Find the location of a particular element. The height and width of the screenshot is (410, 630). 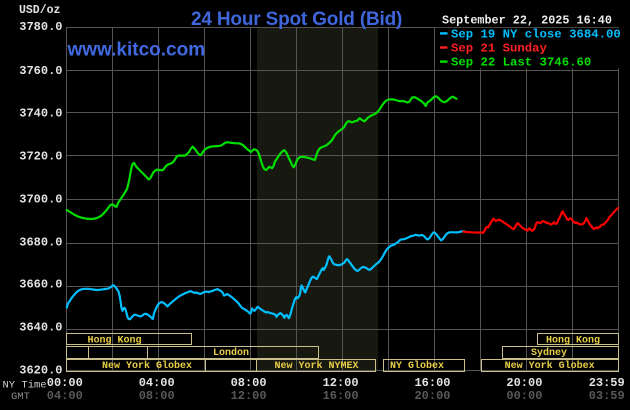

svg-text: 03:59 is located at coordinates (607, 396).